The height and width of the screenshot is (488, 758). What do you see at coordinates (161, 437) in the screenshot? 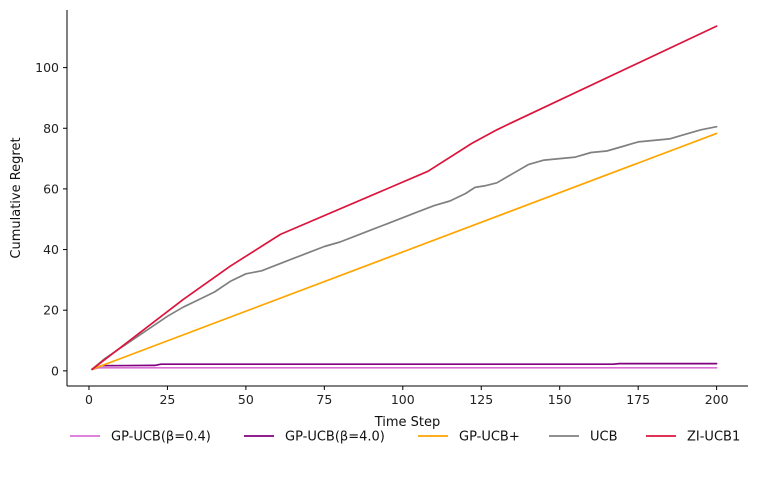
I see `legend-label: GP-UCB(β=0.4)` at bounding box center [161, 437].